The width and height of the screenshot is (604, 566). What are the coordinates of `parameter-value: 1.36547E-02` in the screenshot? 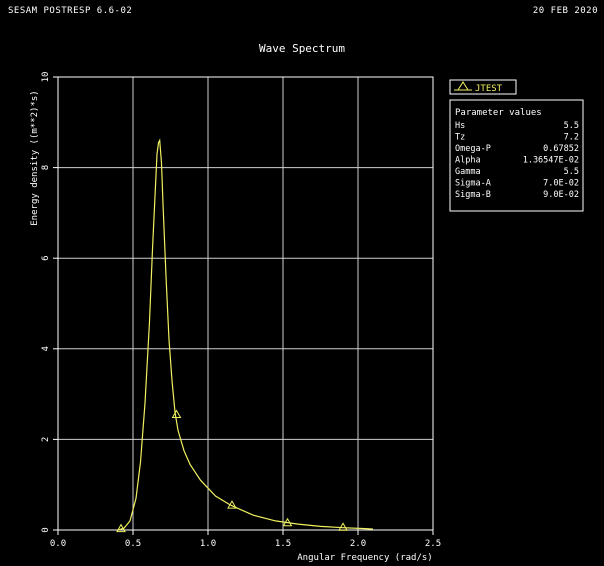 It's located at (551, 161).